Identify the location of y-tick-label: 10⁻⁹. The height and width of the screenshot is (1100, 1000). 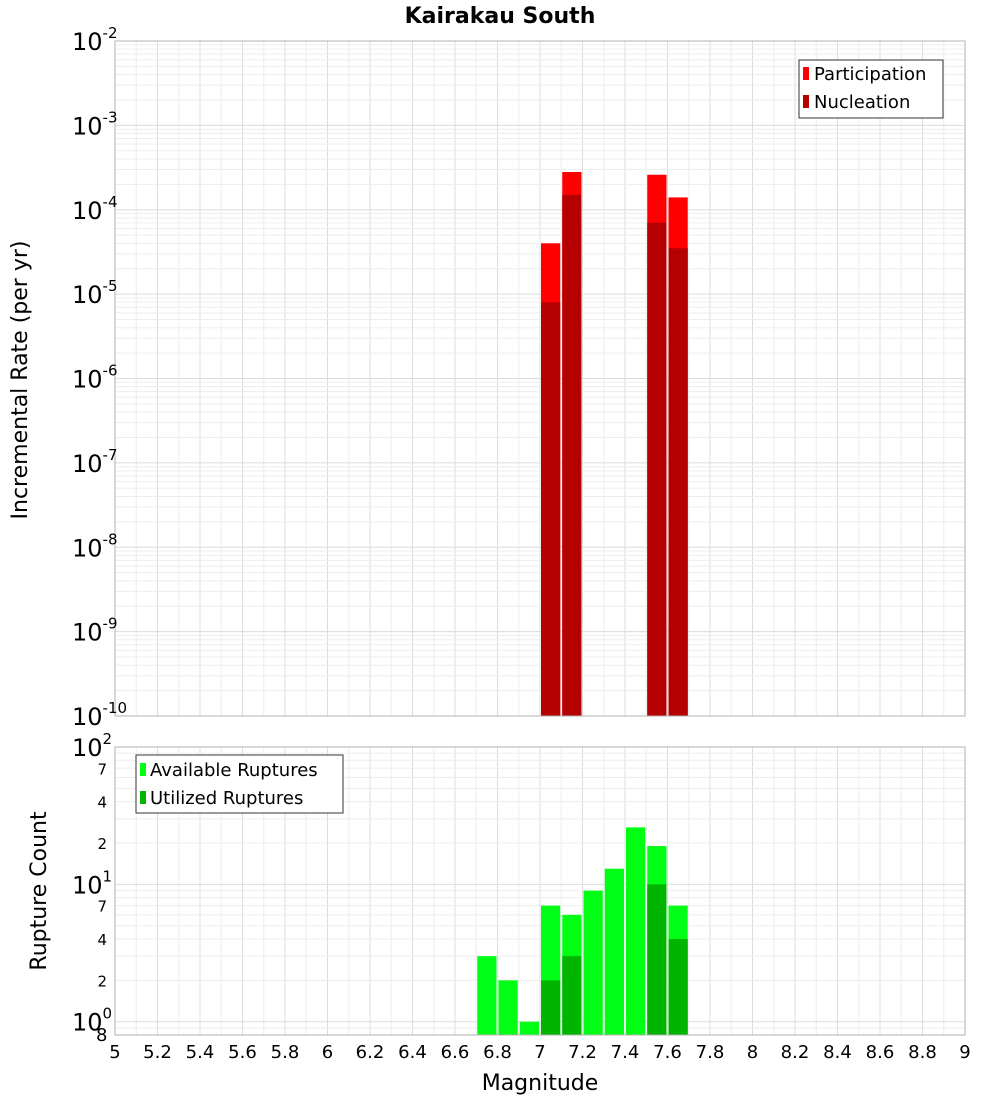
(95, 631).